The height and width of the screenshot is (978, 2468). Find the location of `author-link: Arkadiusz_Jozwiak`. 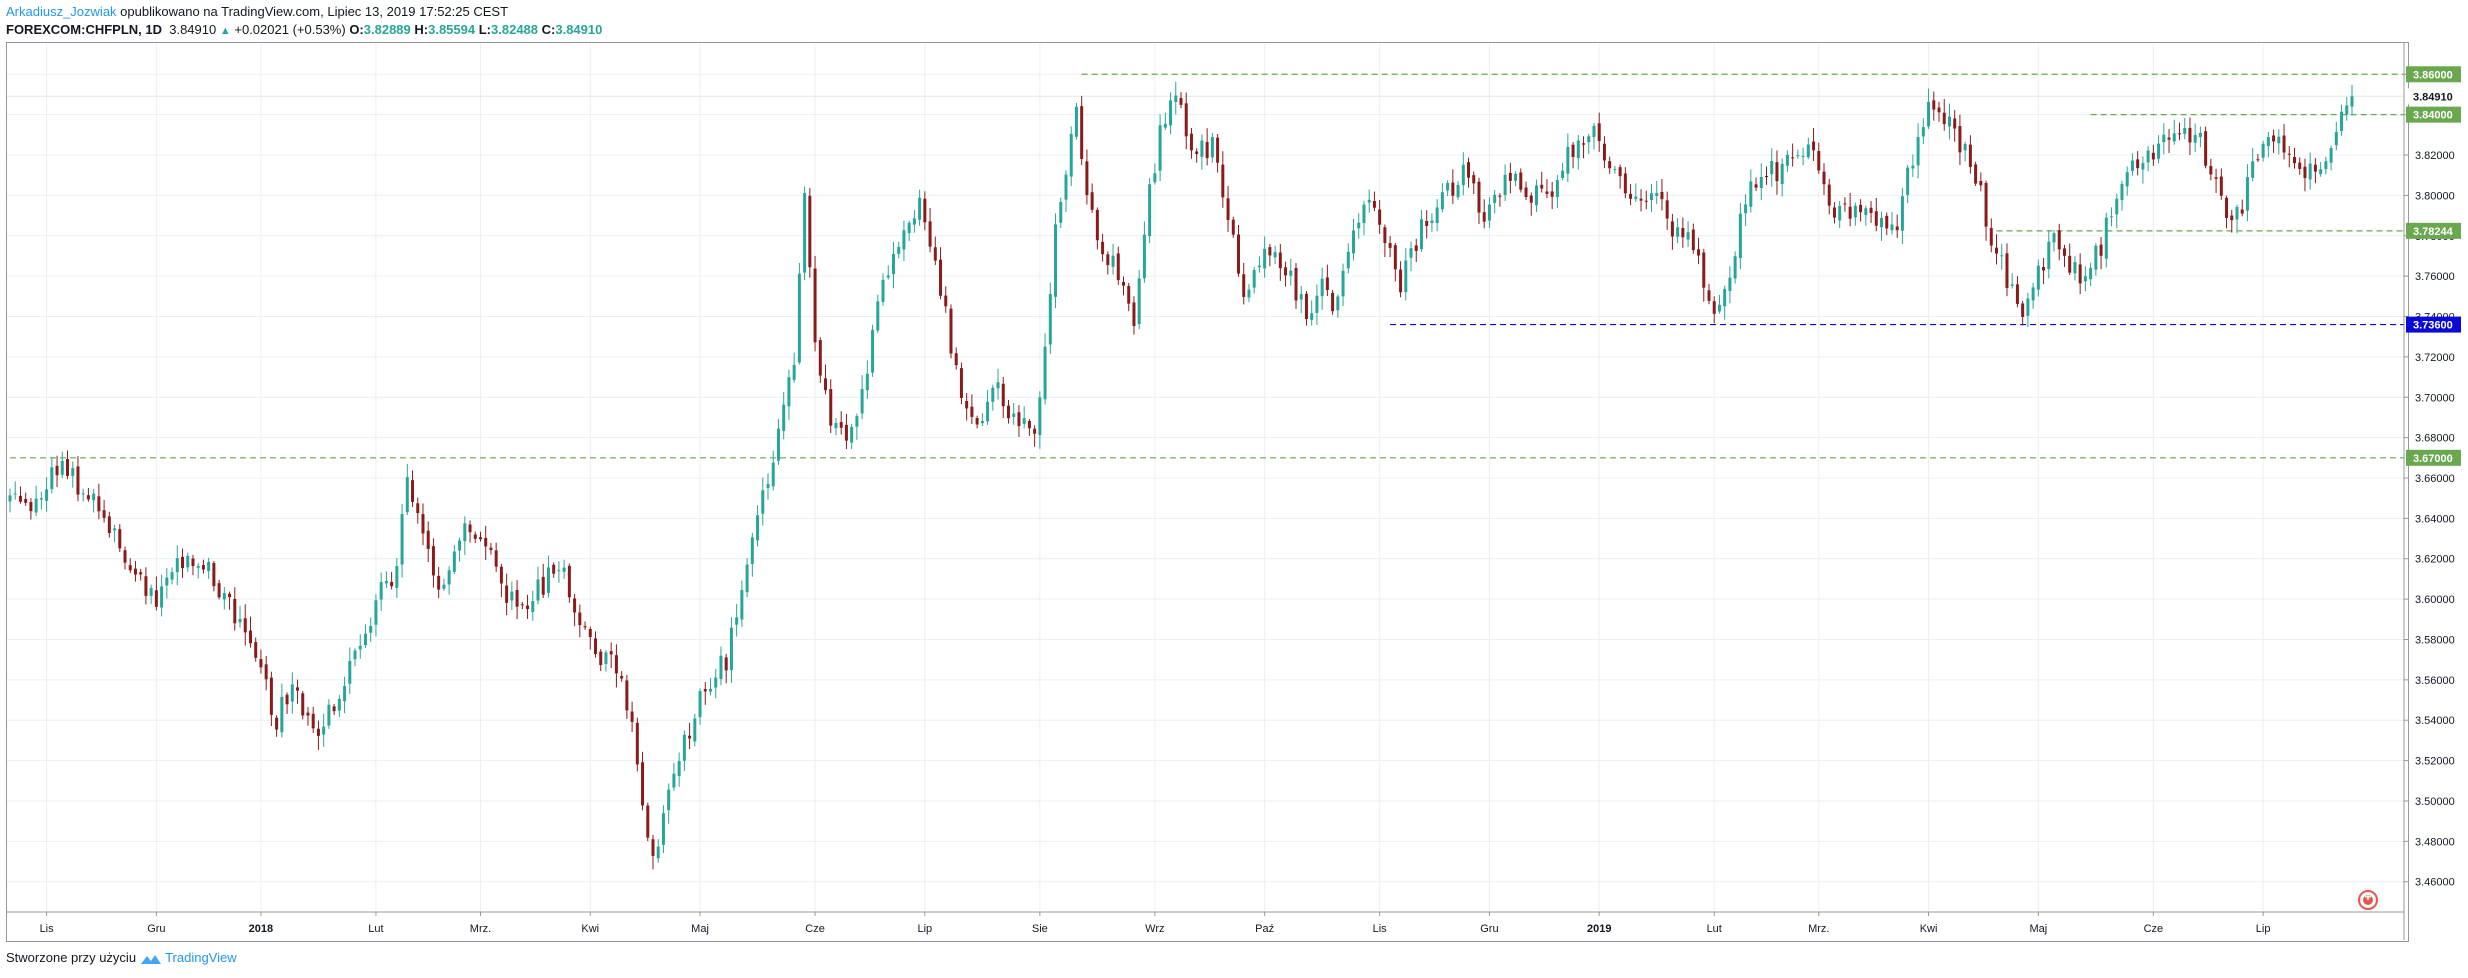

author-link: Arkadiusz_Jozwiak is located at coordinates (61, 11).